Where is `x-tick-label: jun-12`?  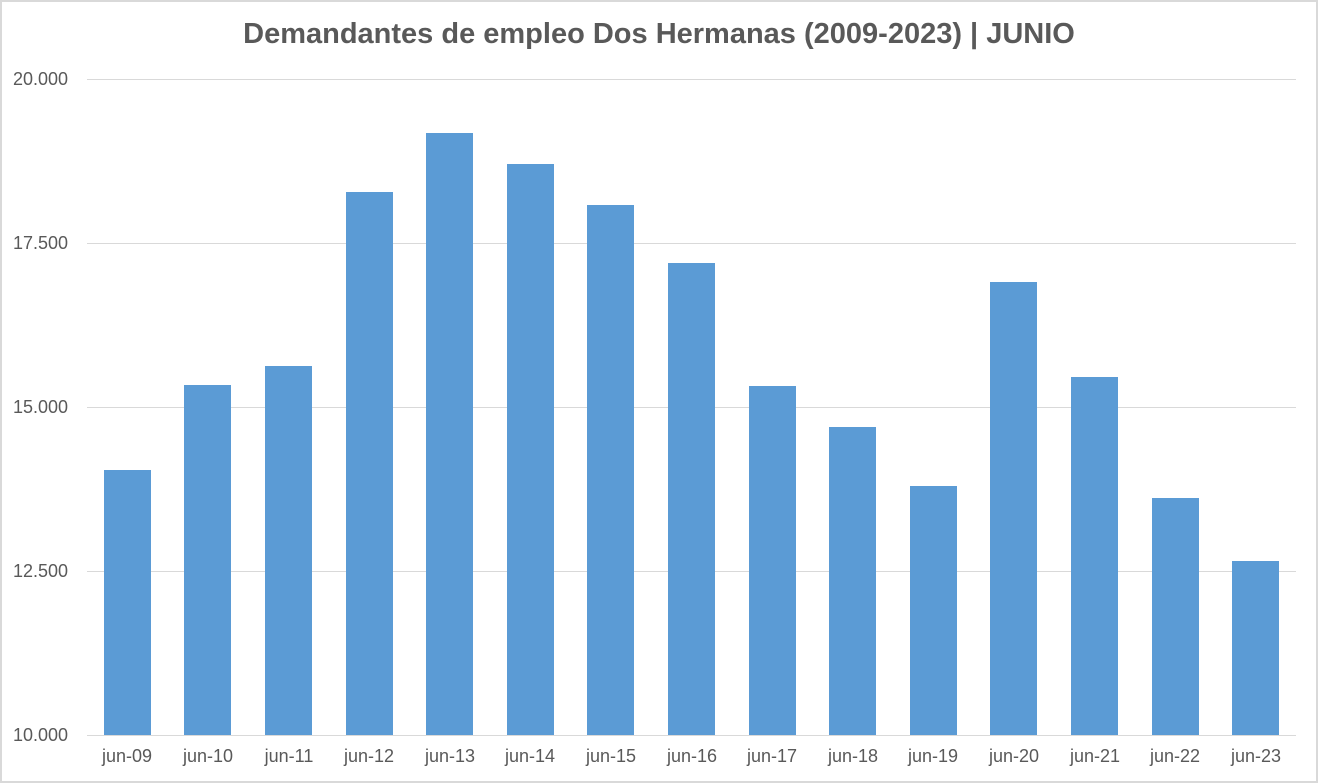
x-tick-label: jun-12 is located at coordinates (369, 756).